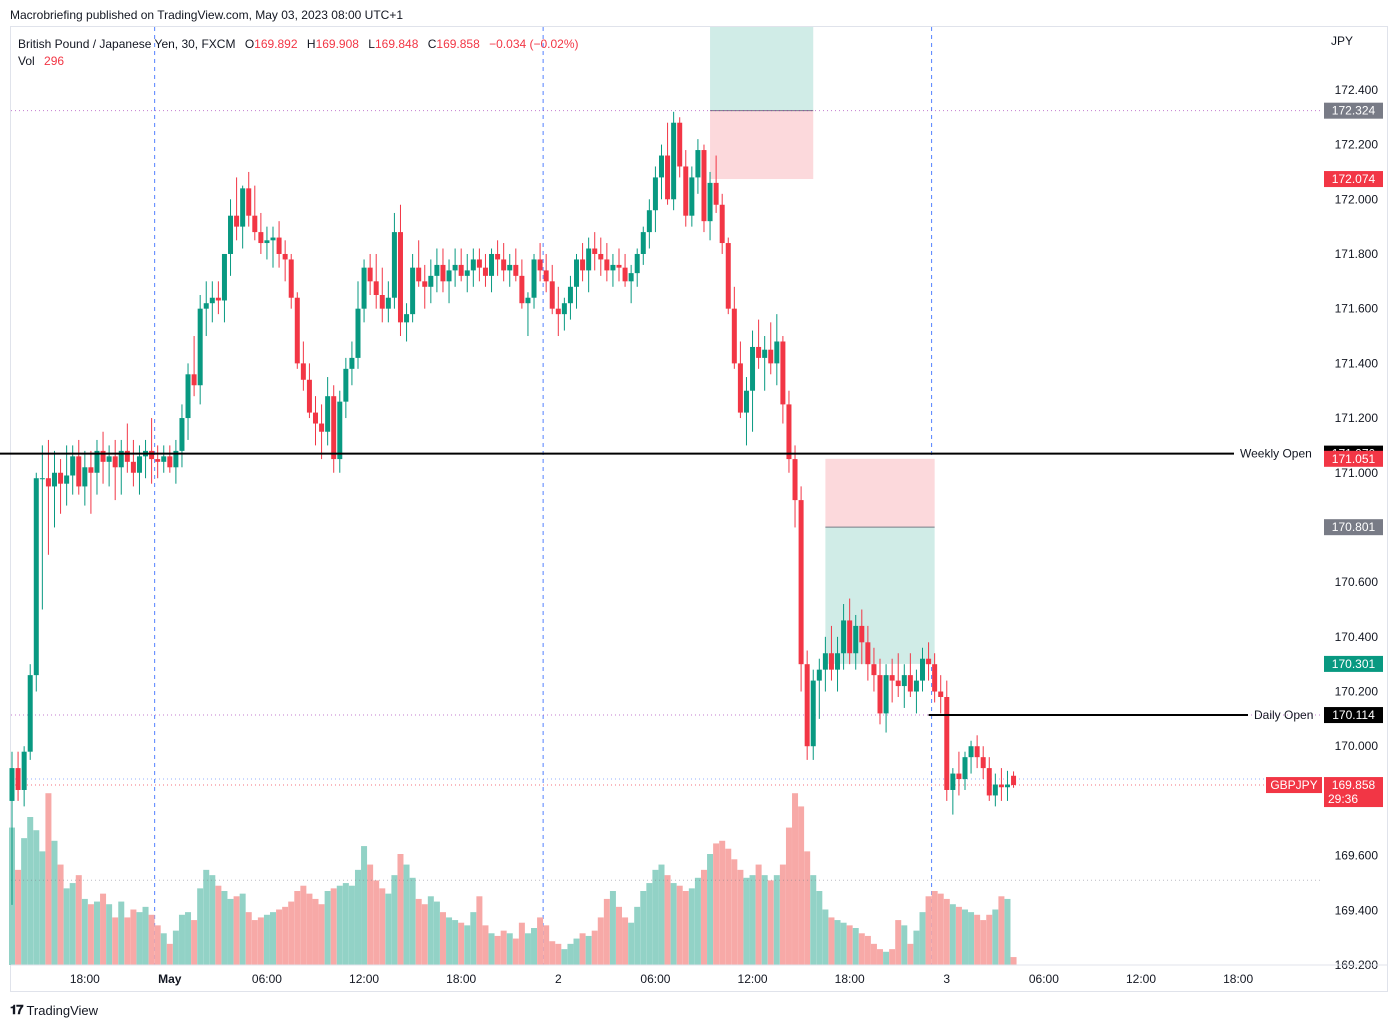 This screenshot has width=1398, height=1027. I want to click on price-badge-text: 170.301, so click(1354, 664).